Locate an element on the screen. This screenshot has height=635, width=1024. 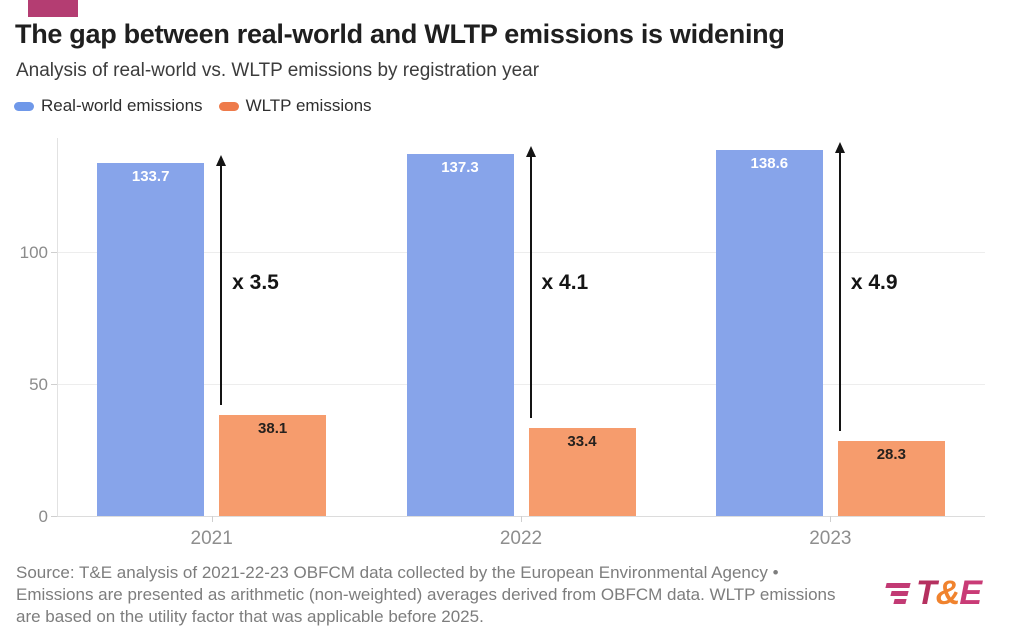
bar-value-real-world-2022: 137.3 is located at coordinates (460, 167).